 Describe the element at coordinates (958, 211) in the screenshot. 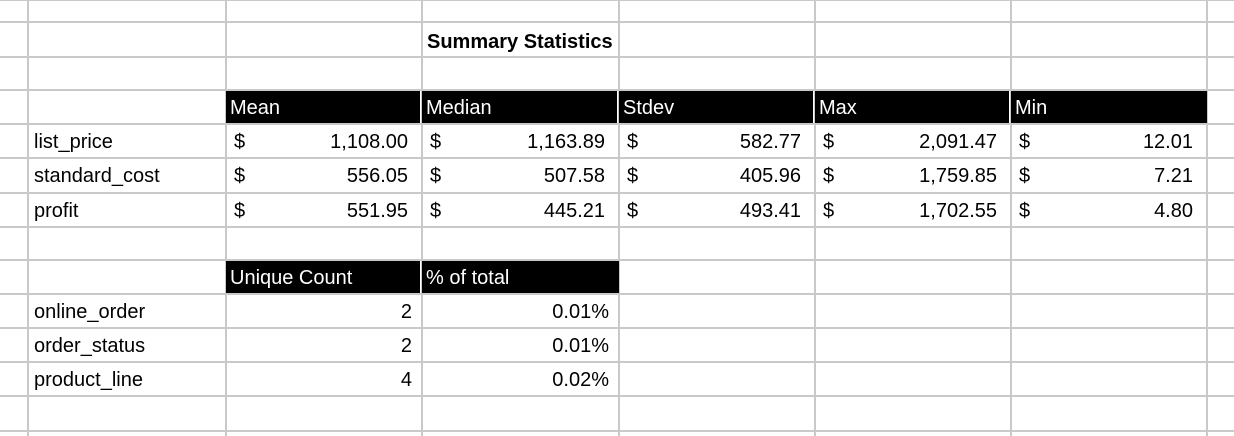

I see `stat-value: 1,702.55` at that location.